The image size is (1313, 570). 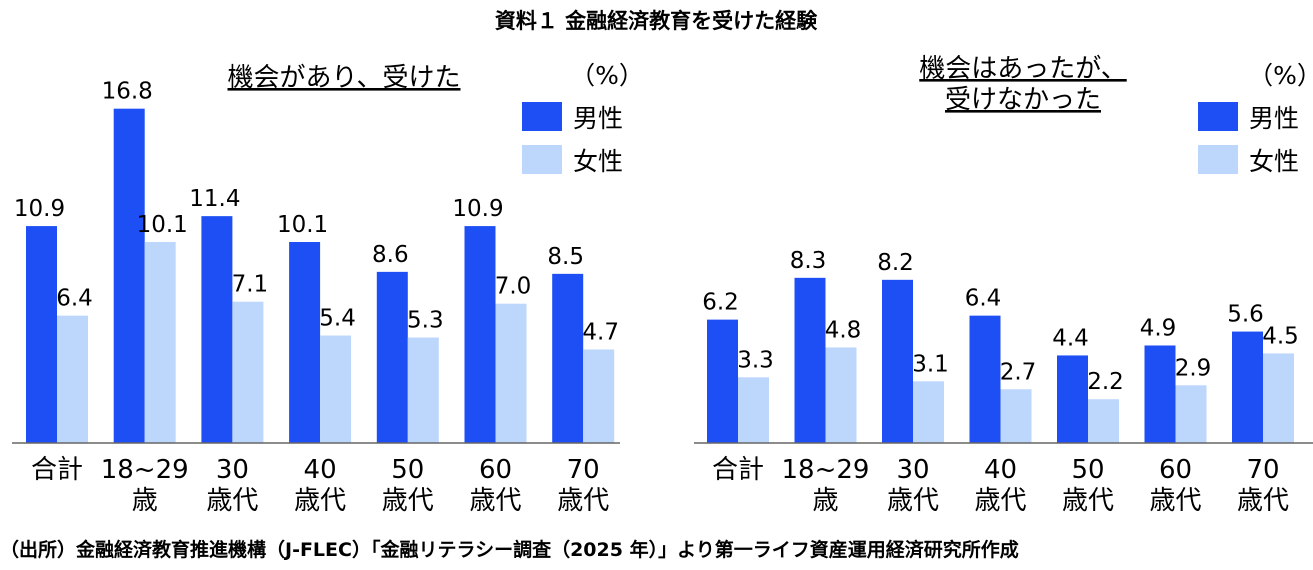 What do you see at coordinates (808, 261) in the screenshot?
I see `value-label: 8.3` at bounding box center [808, 261].